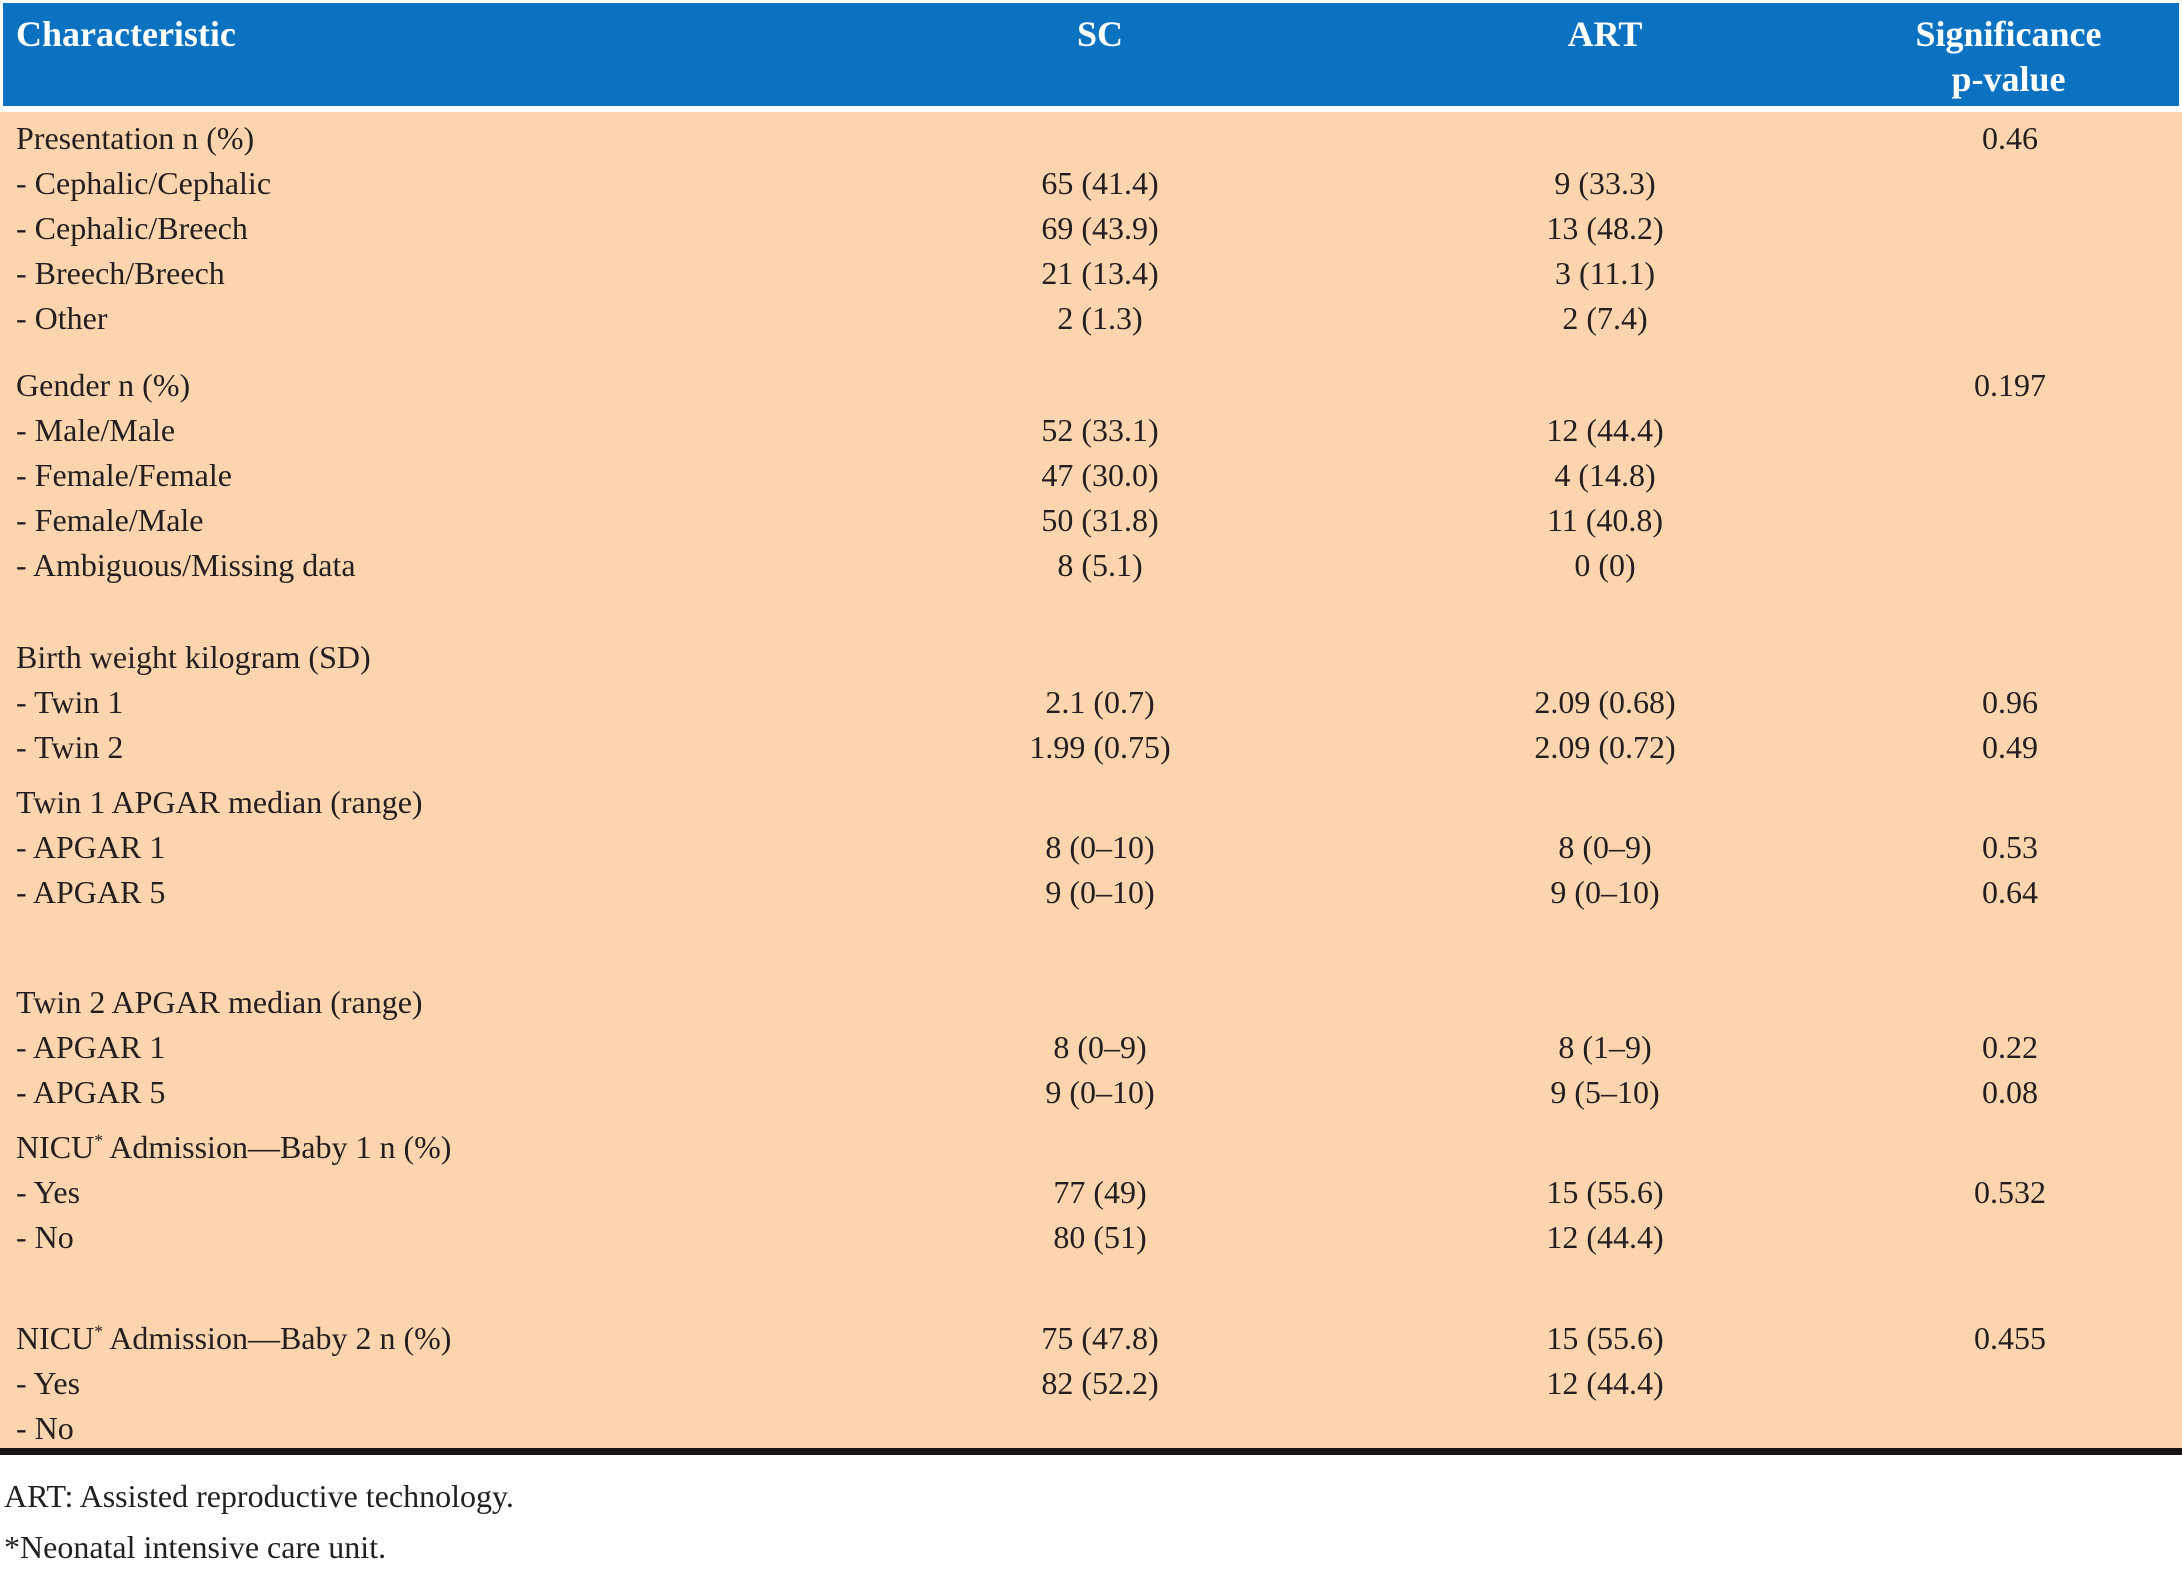 The width and height of the screenshot is (2182, 1579). Describe the element at coordinates (390, 657) in the screenshot. I see `characteristic-cell: Birth weight kilogram (SD)` at that location.